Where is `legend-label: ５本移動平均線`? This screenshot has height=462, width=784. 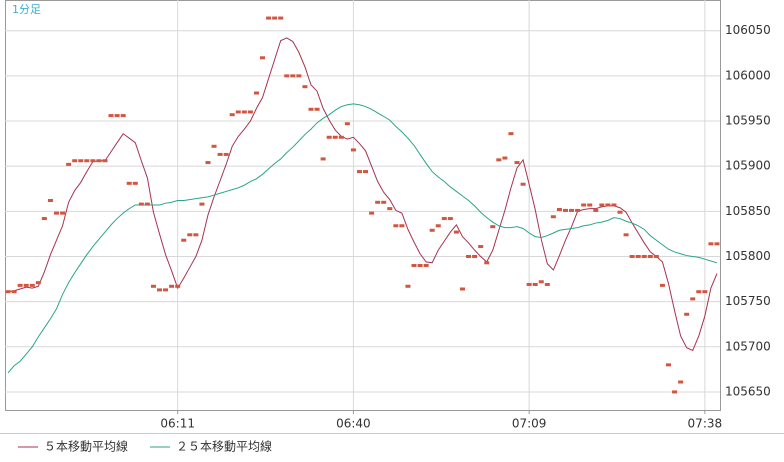 legend-label: ５本移動平均線 is located at coordinates (86, 446).